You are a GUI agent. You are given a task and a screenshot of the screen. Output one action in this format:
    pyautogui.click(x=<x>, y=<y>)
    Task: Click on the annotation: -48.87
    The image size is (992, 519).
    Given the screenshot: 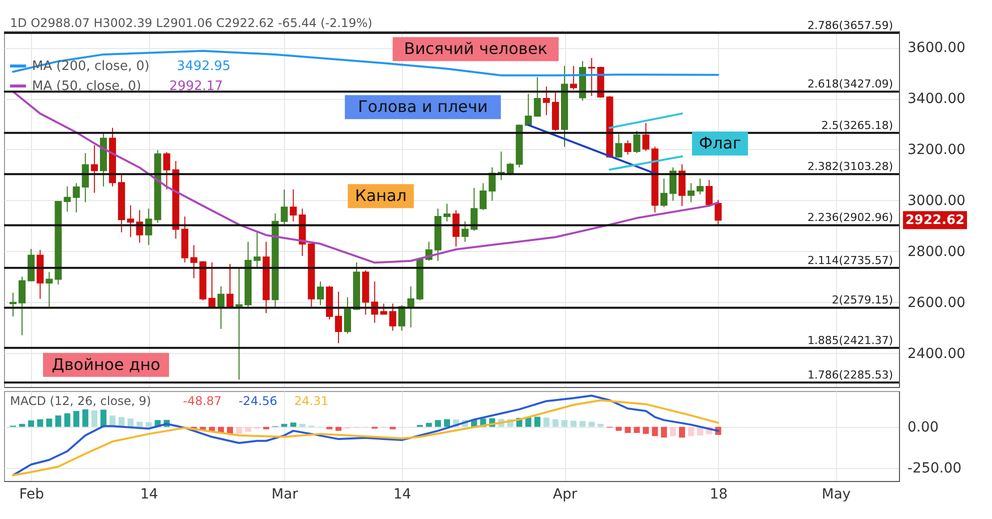 What is the action you would take?
    pyautogui.click(x=202, y=401)
    